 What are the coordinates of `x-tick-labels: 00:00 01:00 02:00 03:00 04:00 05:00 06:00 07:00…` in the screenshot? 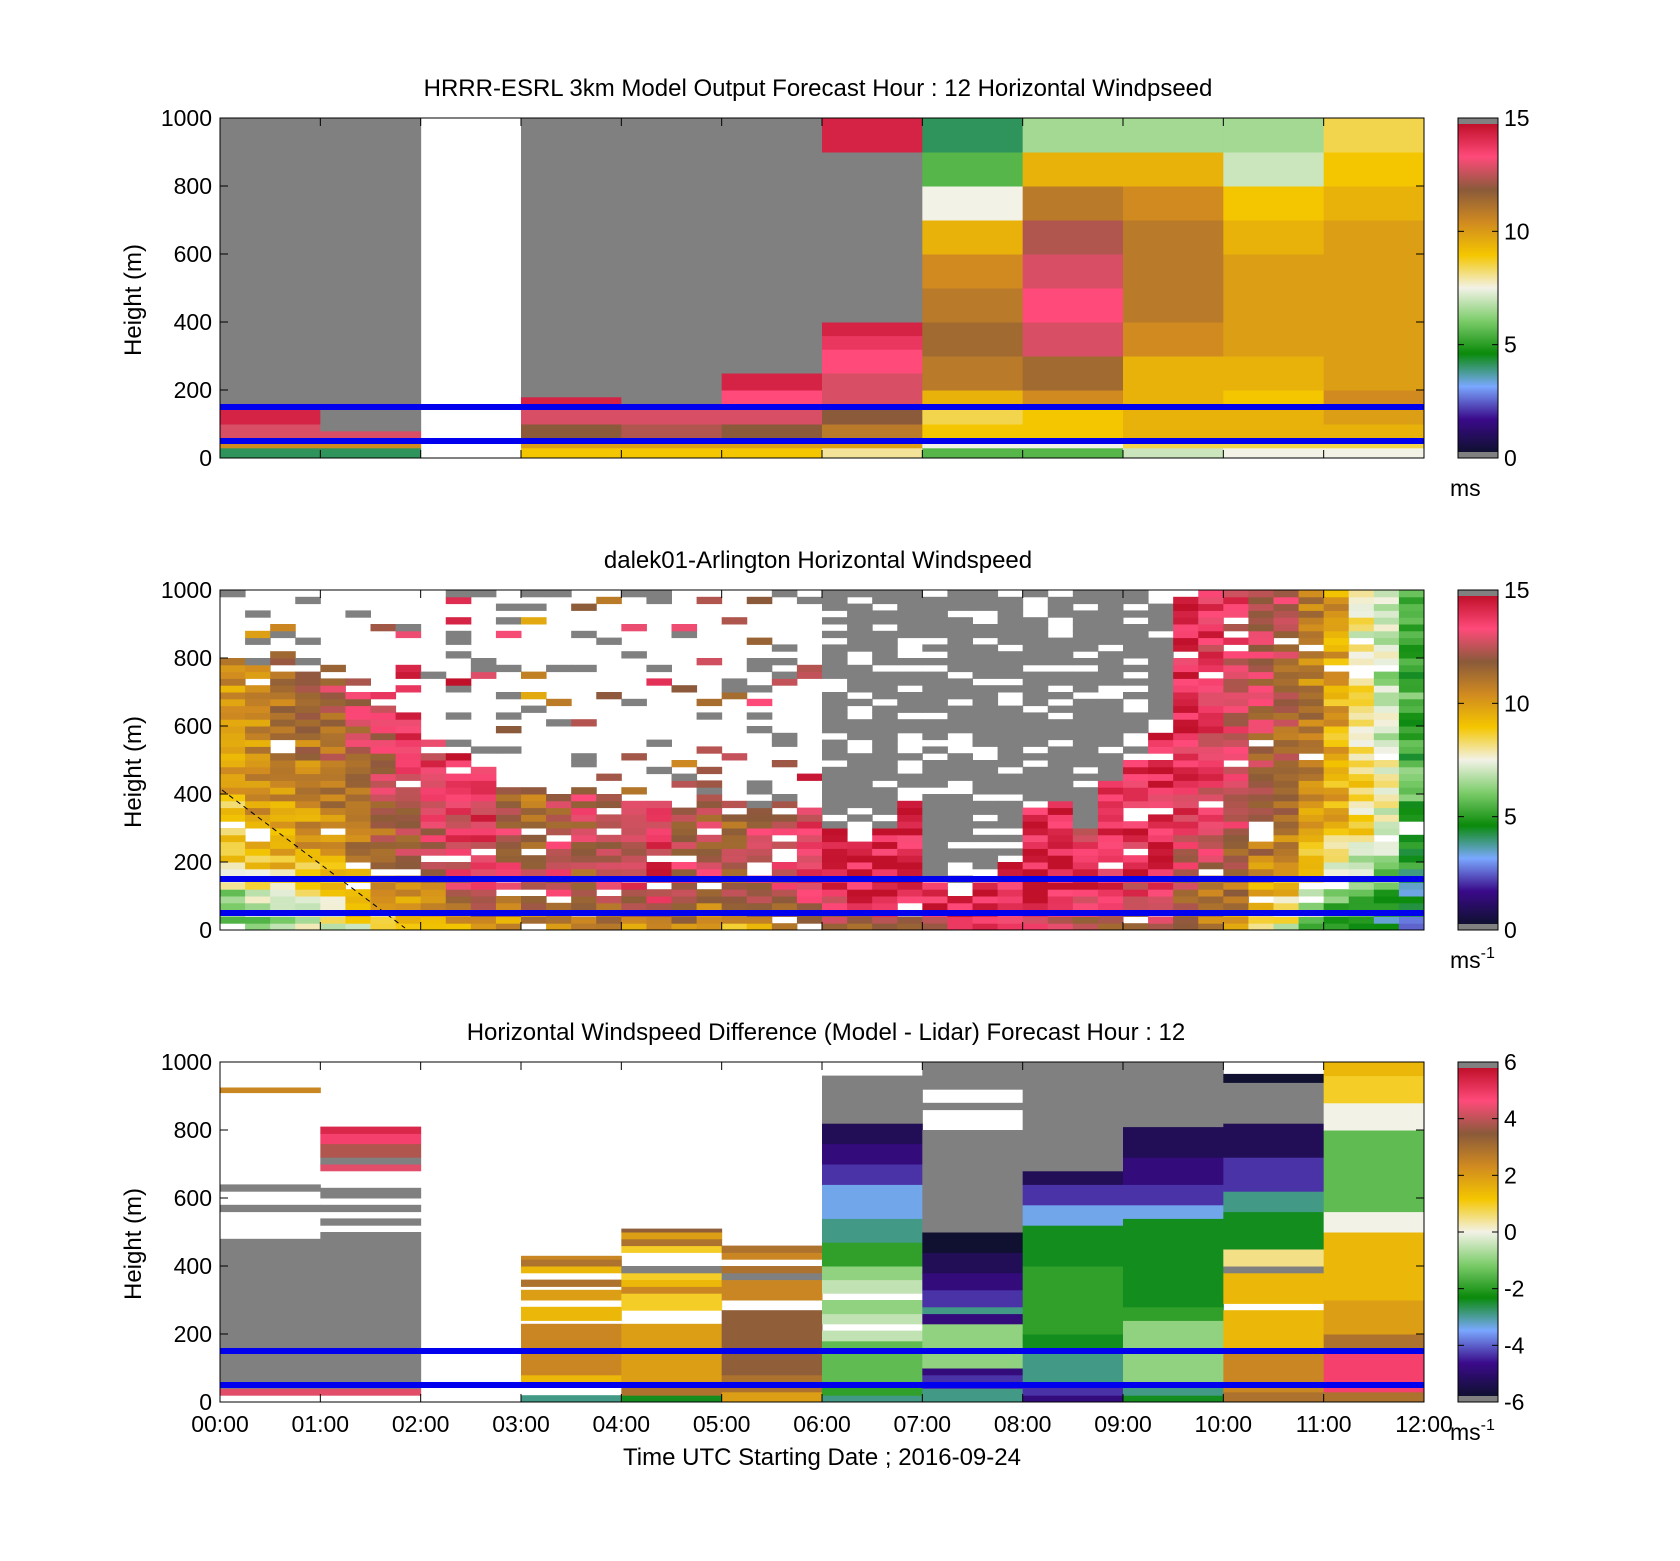 It's located at (822, 1424).